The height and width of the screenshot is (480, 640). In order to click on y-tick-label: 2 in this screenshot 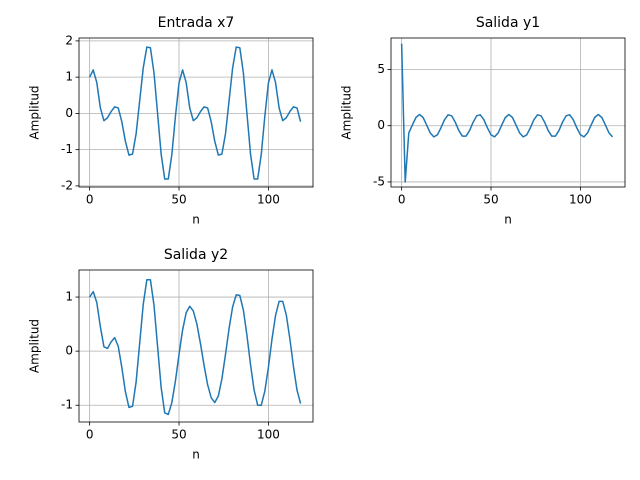, I will do `click(69, 40)`.